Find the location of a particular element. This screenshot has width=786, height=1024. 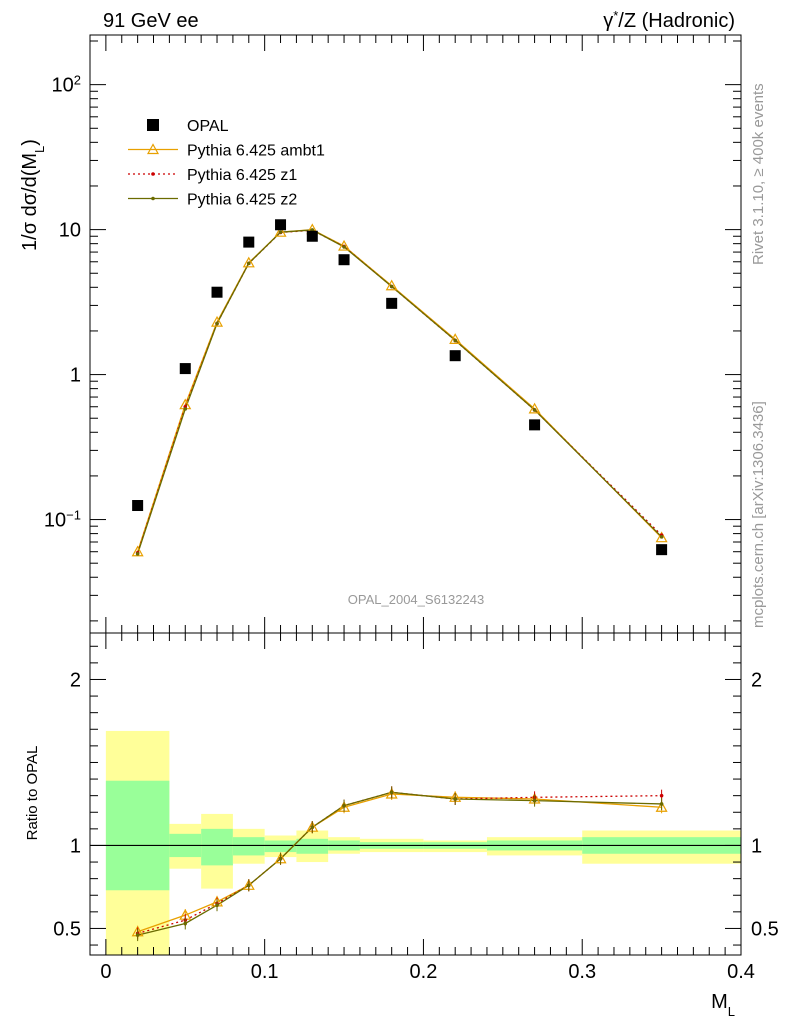

legend-marker-data is located at coordinates (153, 125).